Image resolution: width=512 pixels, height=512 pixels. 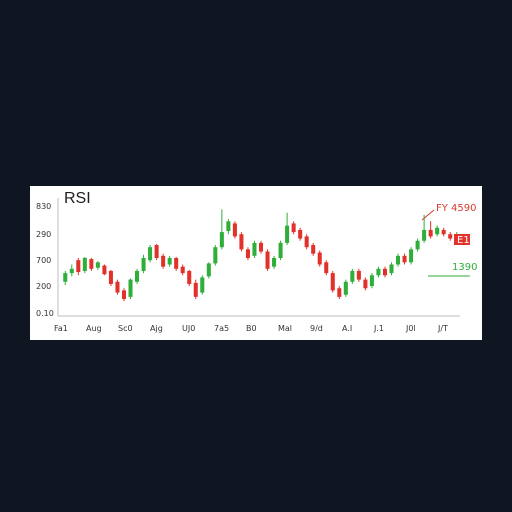 I want to click on x-tick-label: J0l, so click(x=410, y=328).